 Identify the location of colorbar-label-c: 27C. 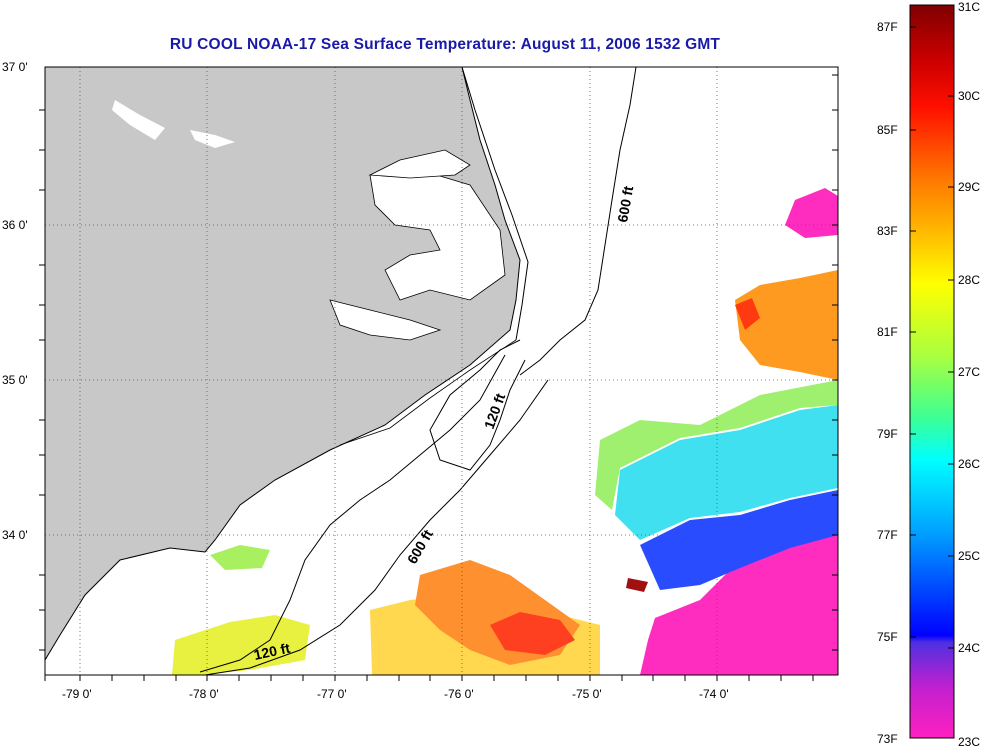
(969, 372).